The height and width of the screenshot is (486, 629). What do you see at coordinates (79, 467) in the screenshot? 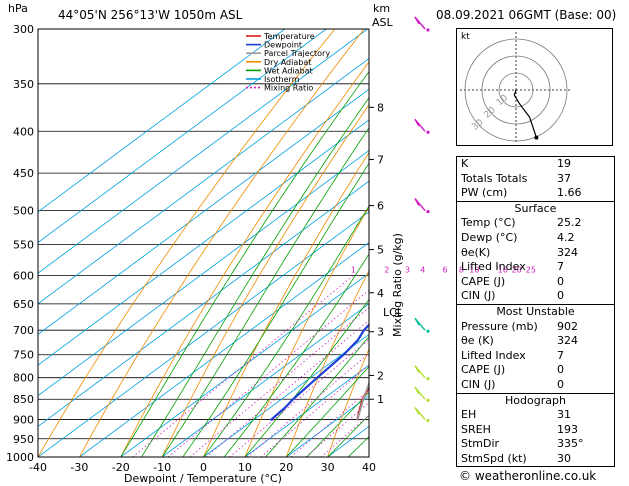
I see `temp-tick-label: -30` at bounding box center [79, 467].